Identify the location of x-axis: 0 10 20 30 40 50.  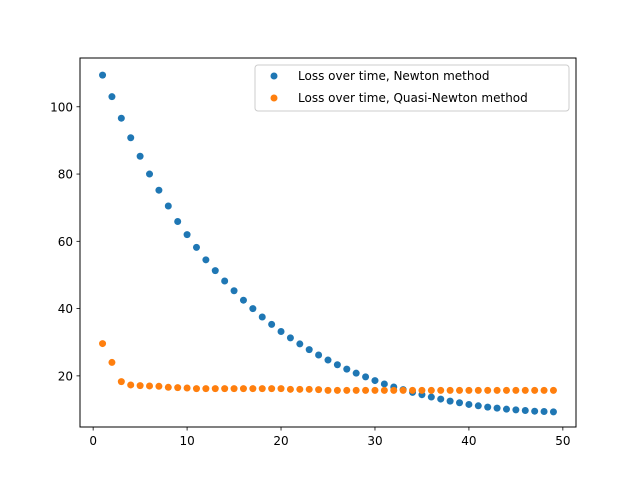
(329, 437).